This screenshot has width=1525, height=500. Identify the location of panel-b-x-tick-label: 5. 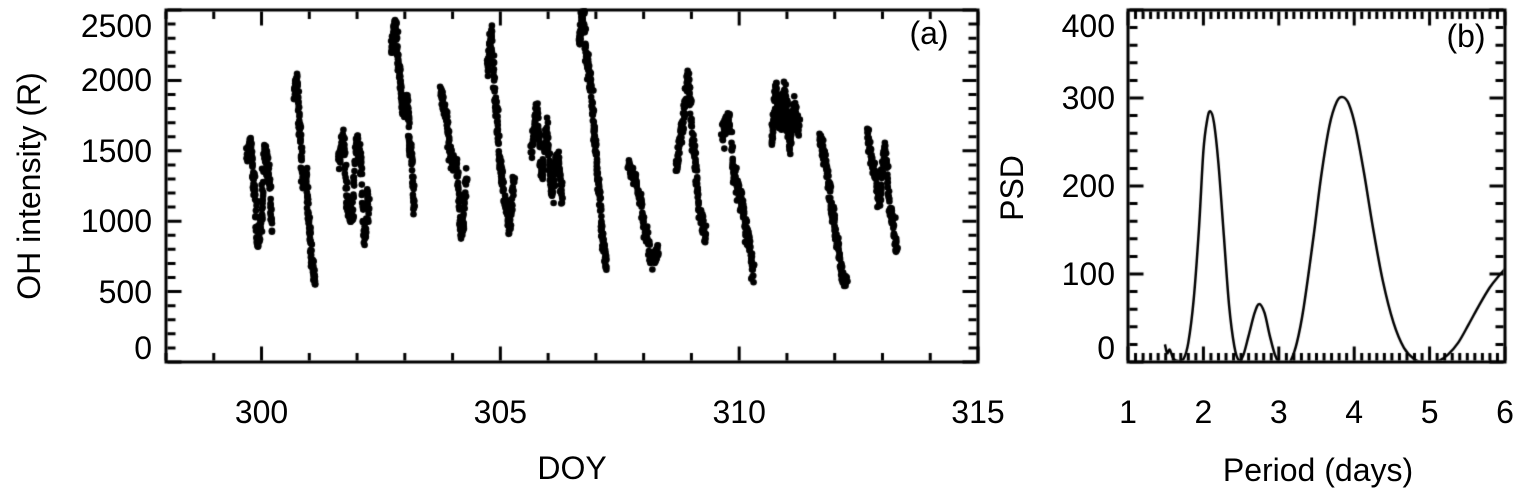
(1429, 412).